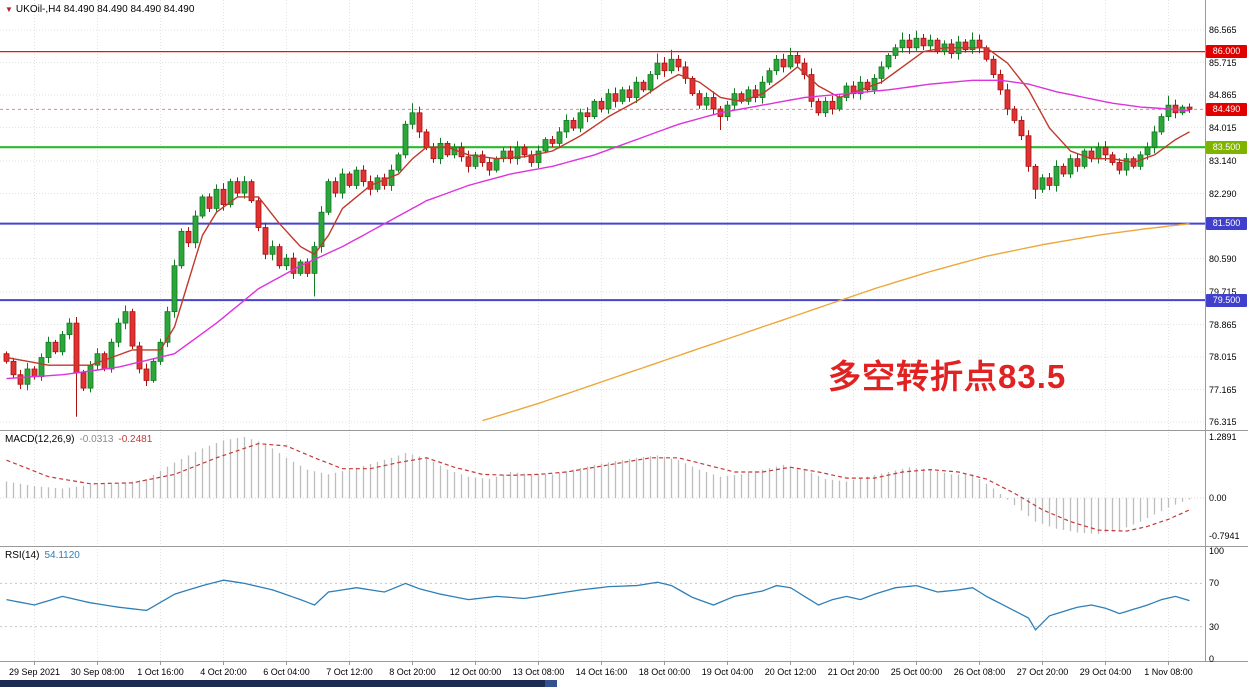  I want to click on ohlc-values: 84.490 84.490 84.490 84.490, so click(129, 9).